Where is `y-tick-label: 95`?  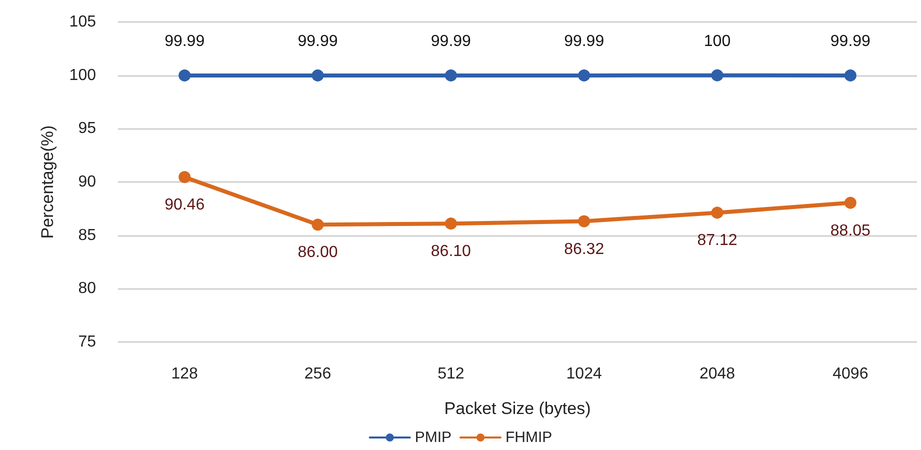
y-tick-label: 95 is located at coordinates (87, 129).